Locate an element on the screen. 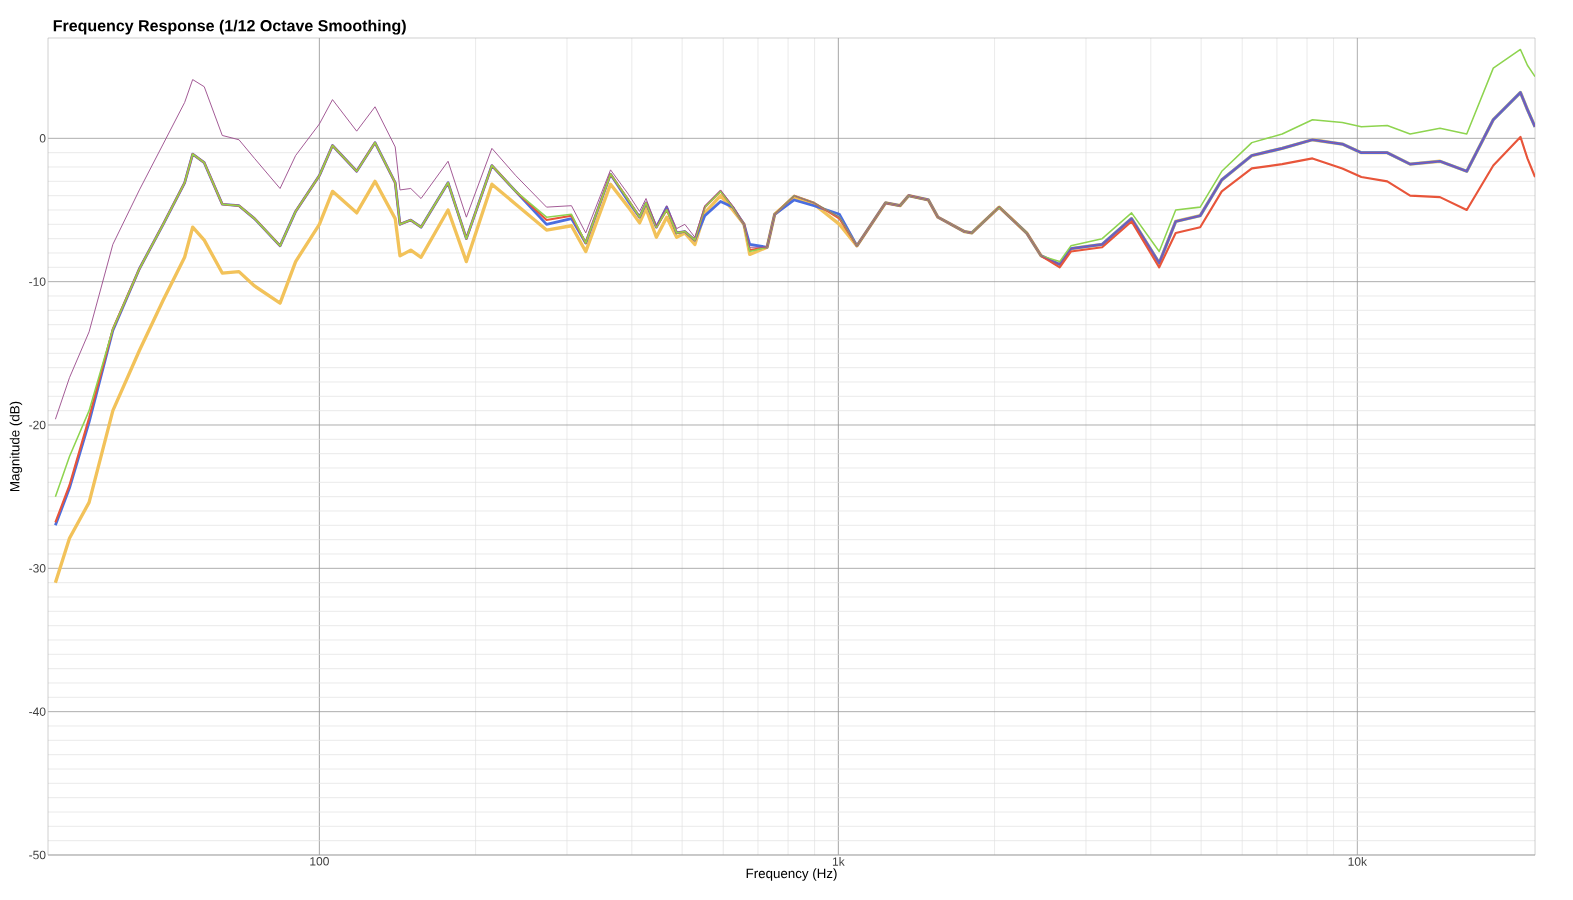 Image resolution: width=1573 pixels, height=900 pixels. y-axis-title: Magnitude (dB) is located at coordinates (16, 446).